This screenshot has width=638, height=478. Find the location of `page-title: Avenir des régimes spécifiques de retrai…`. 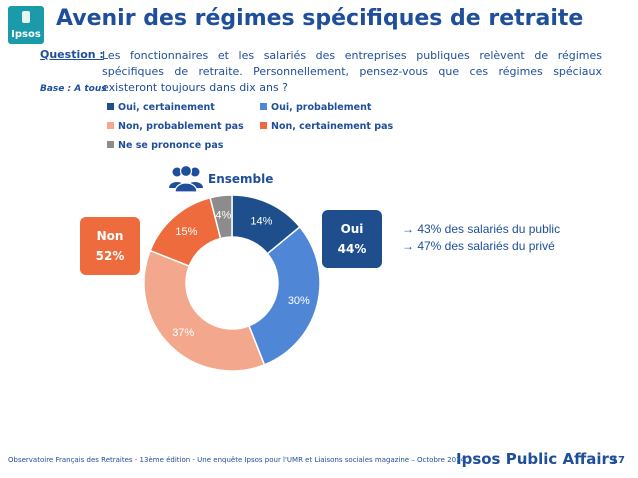

page-title: Avenir des régimes spécifiques de retrai… is located at coordinates (320, 18).